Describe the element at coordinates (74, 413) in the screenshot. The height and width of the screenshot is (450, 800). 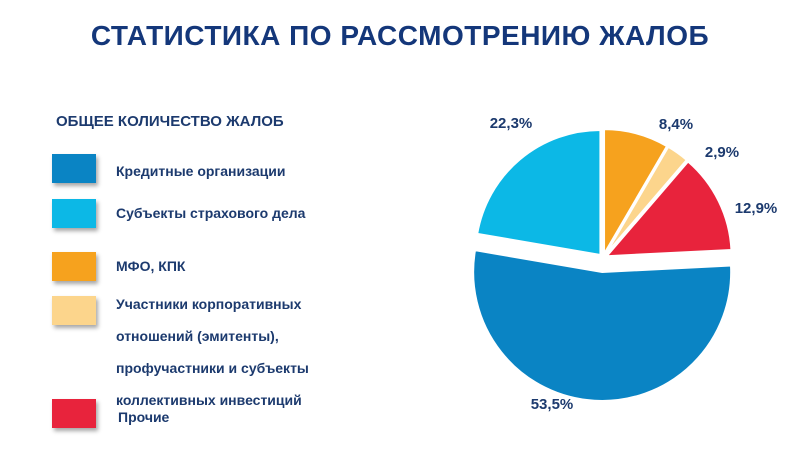
I see `legend-swatch-other` at that location.